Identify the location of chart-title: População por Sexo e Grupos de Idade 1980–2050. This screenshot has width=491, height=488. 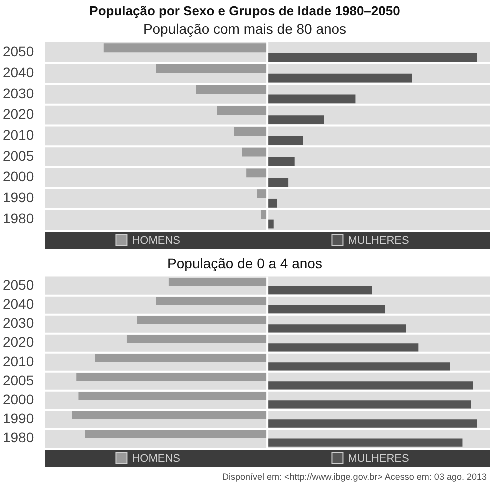
(245, 10).